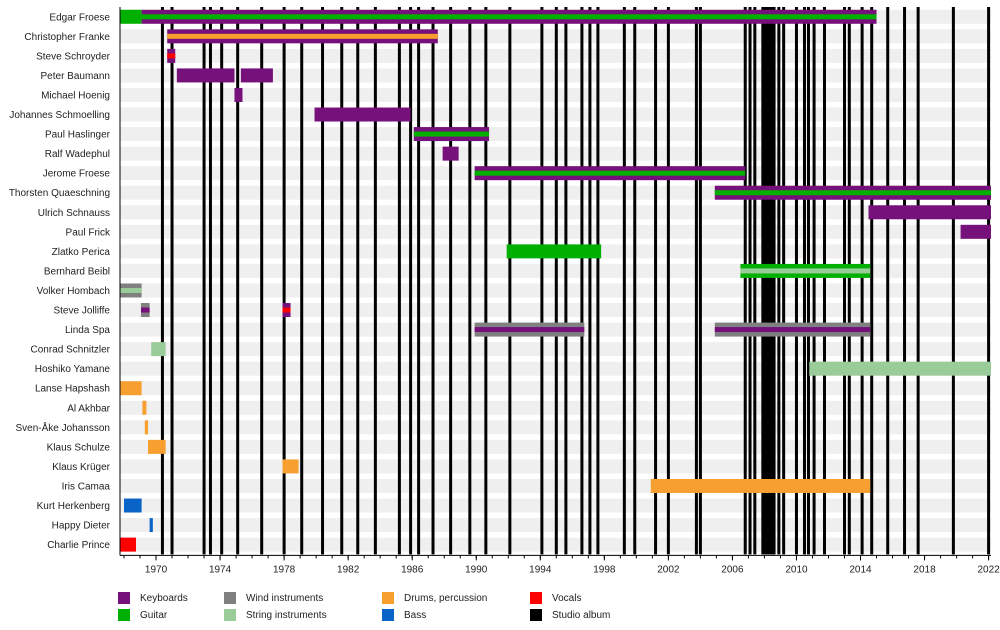 This screenshot has width=1000, height=630. What do you see at coordinates (88, 232) in the screenshot?
I see `member-name: Paul Frick` at bounding box center [88, 232].